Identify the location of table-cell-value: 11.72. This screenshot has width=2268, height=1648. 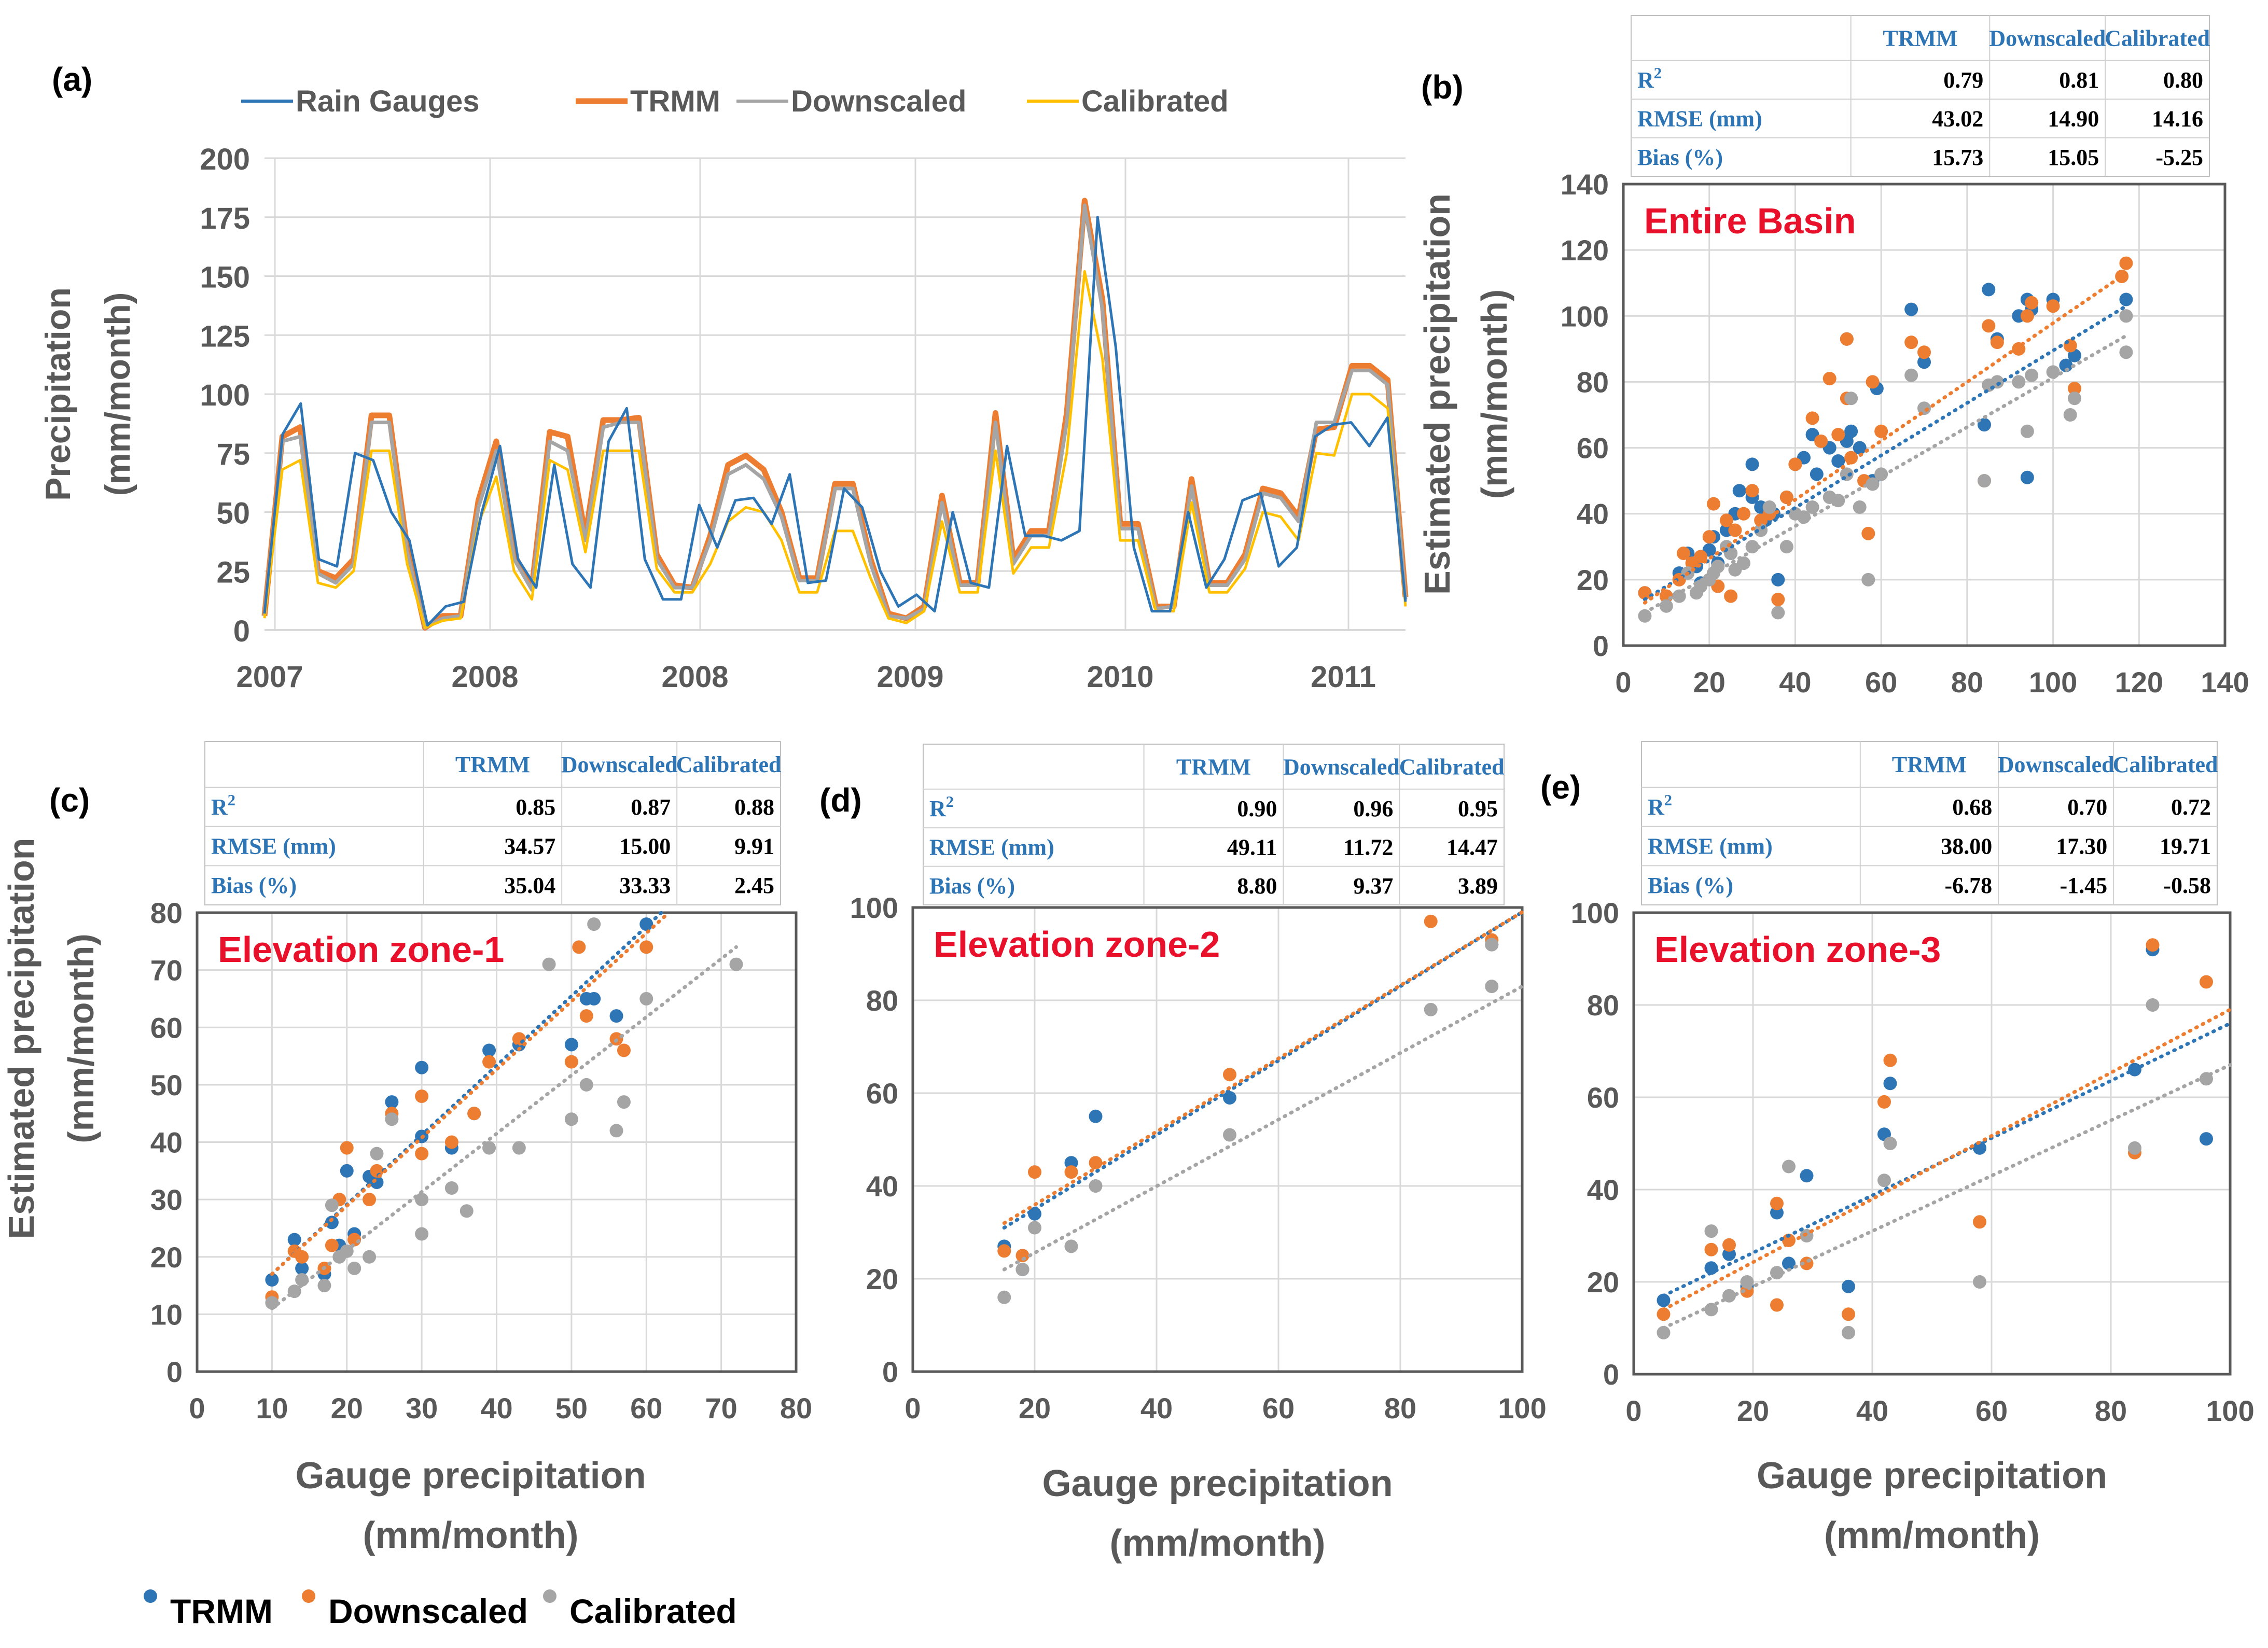
(1368, 847).